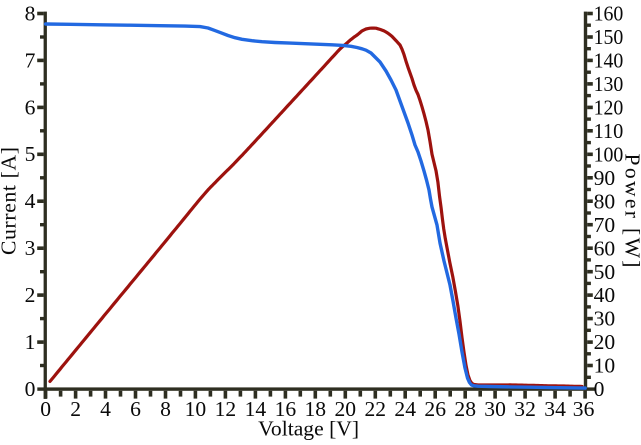 This screenshot has height=445, width=641. Describe the element at coordinates (286, 409) in the screenshot. I see `svg-text: 16` at that location.